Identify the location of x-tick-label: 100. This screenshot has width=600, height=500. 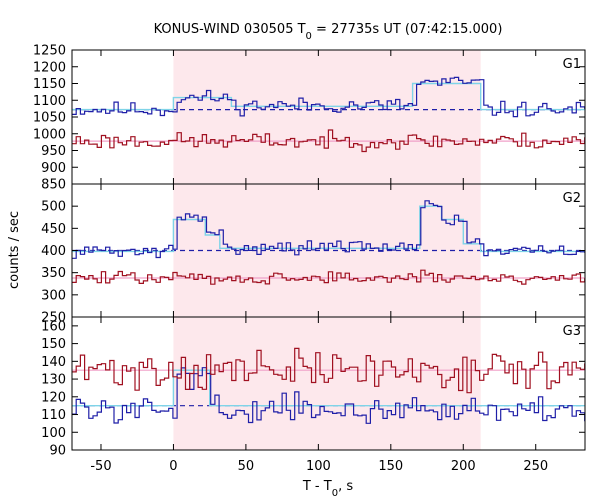
(318, 466).